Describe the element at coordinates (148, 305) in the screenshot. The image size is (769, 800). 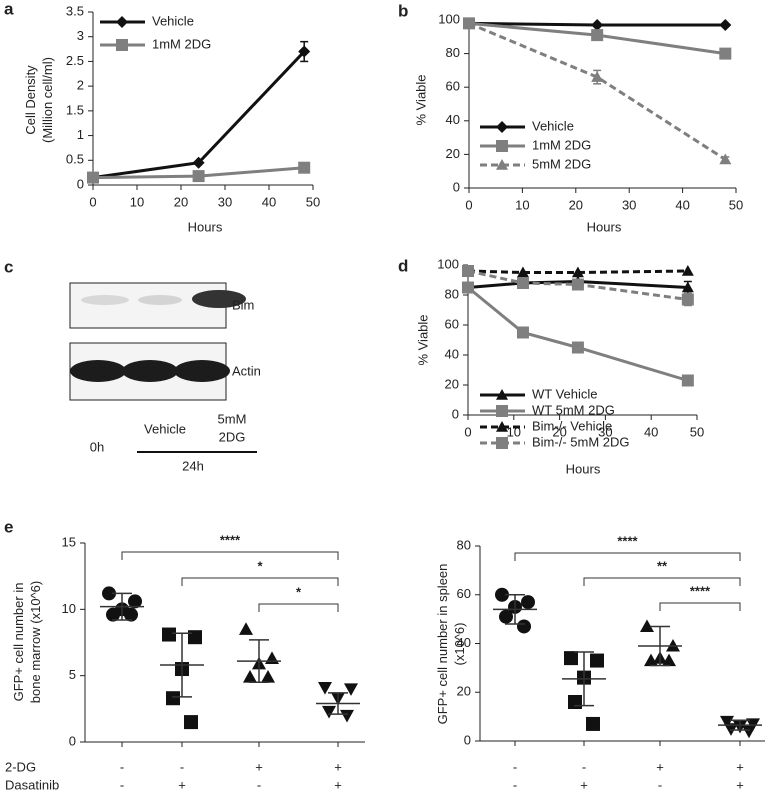
I see `blot-box` at that location.